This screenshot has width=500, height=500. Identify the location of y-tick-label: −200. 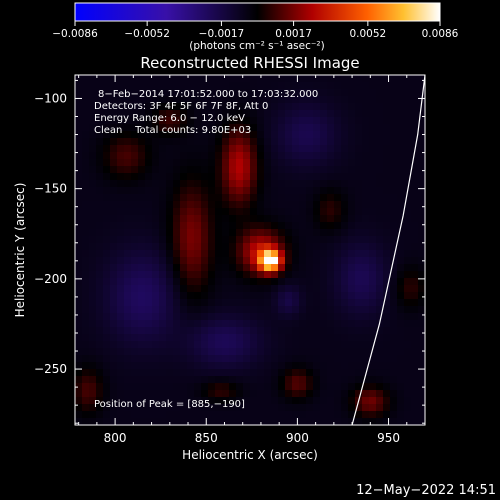
(50, 279).